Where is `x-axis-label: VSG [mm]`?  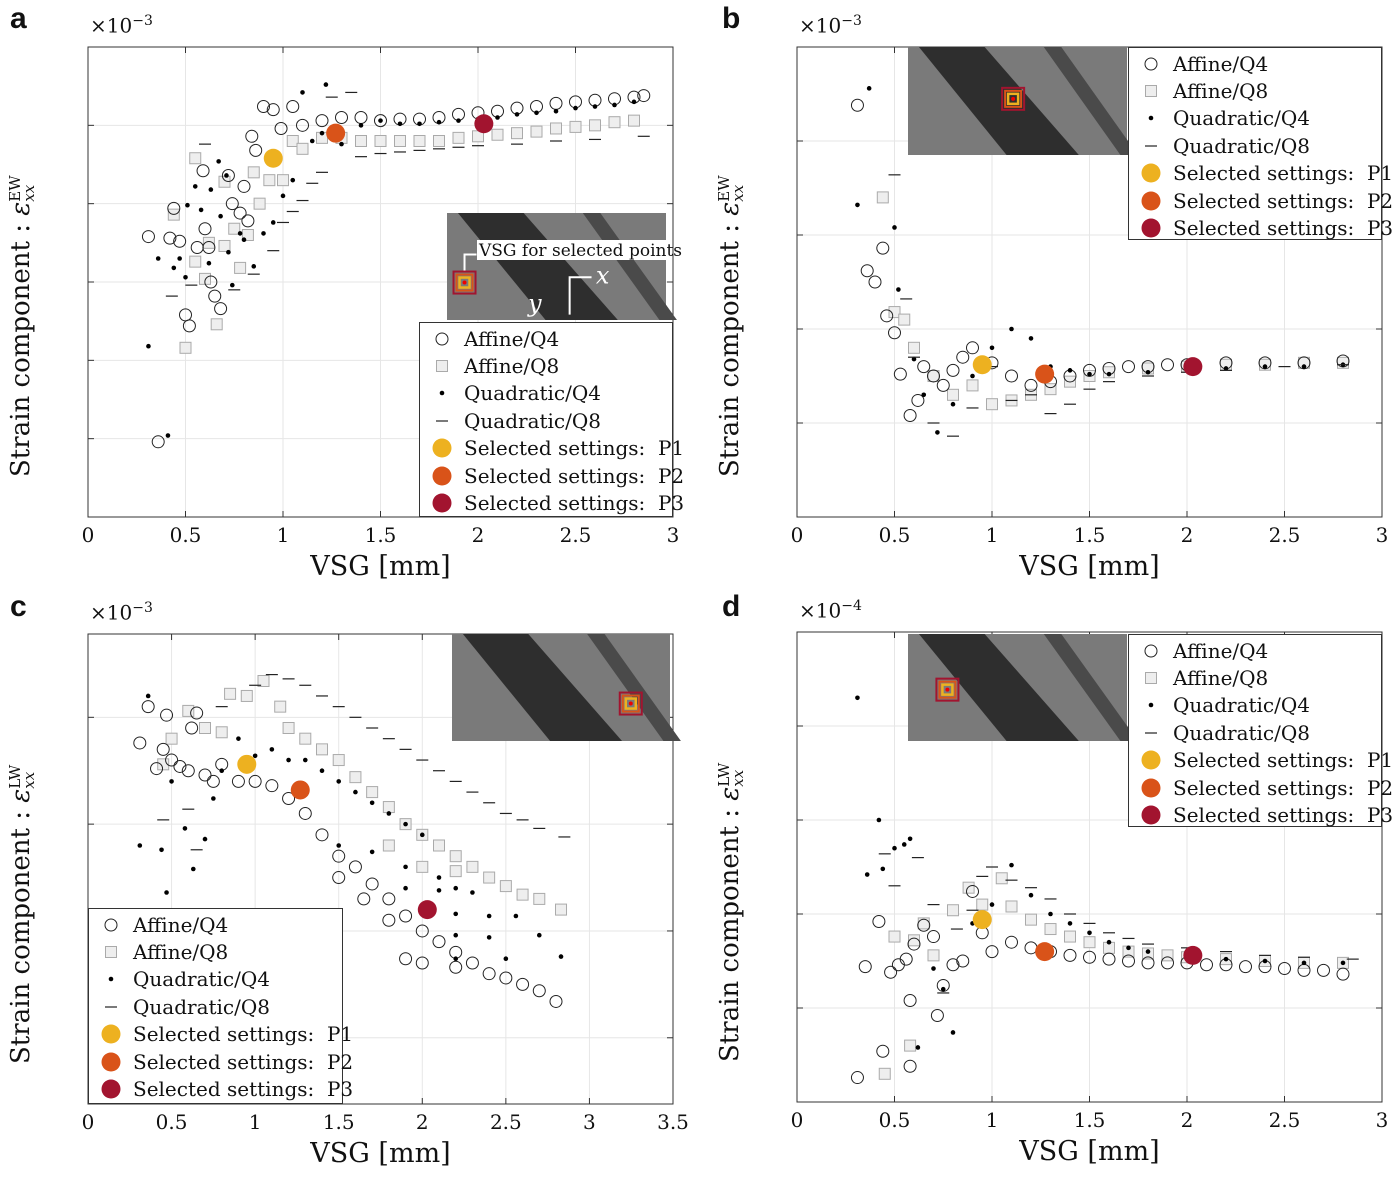 x-axis-label: VSG [mm] is located at coordinates (380, 566).